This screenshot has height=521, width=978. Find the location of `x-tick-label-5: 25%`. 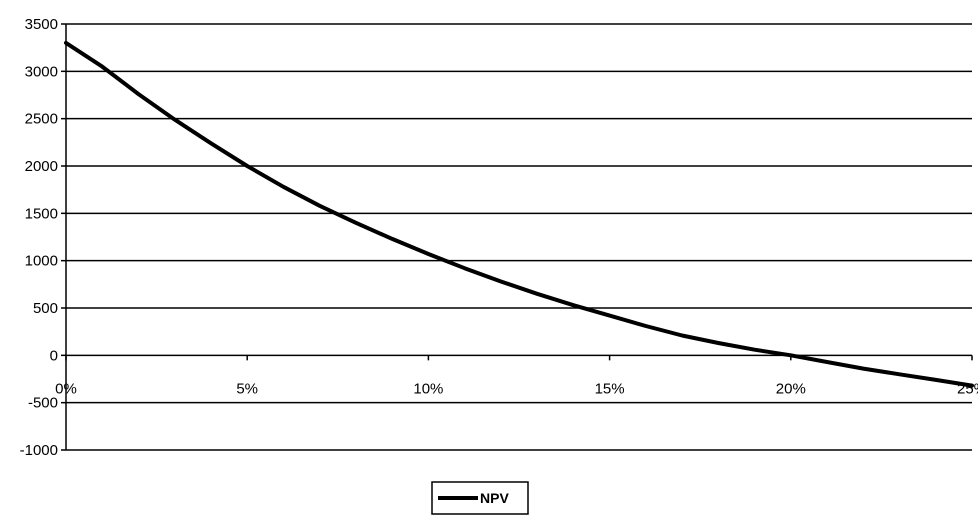

x-tick-label-5: 25% is located at coordinates (967, 388).